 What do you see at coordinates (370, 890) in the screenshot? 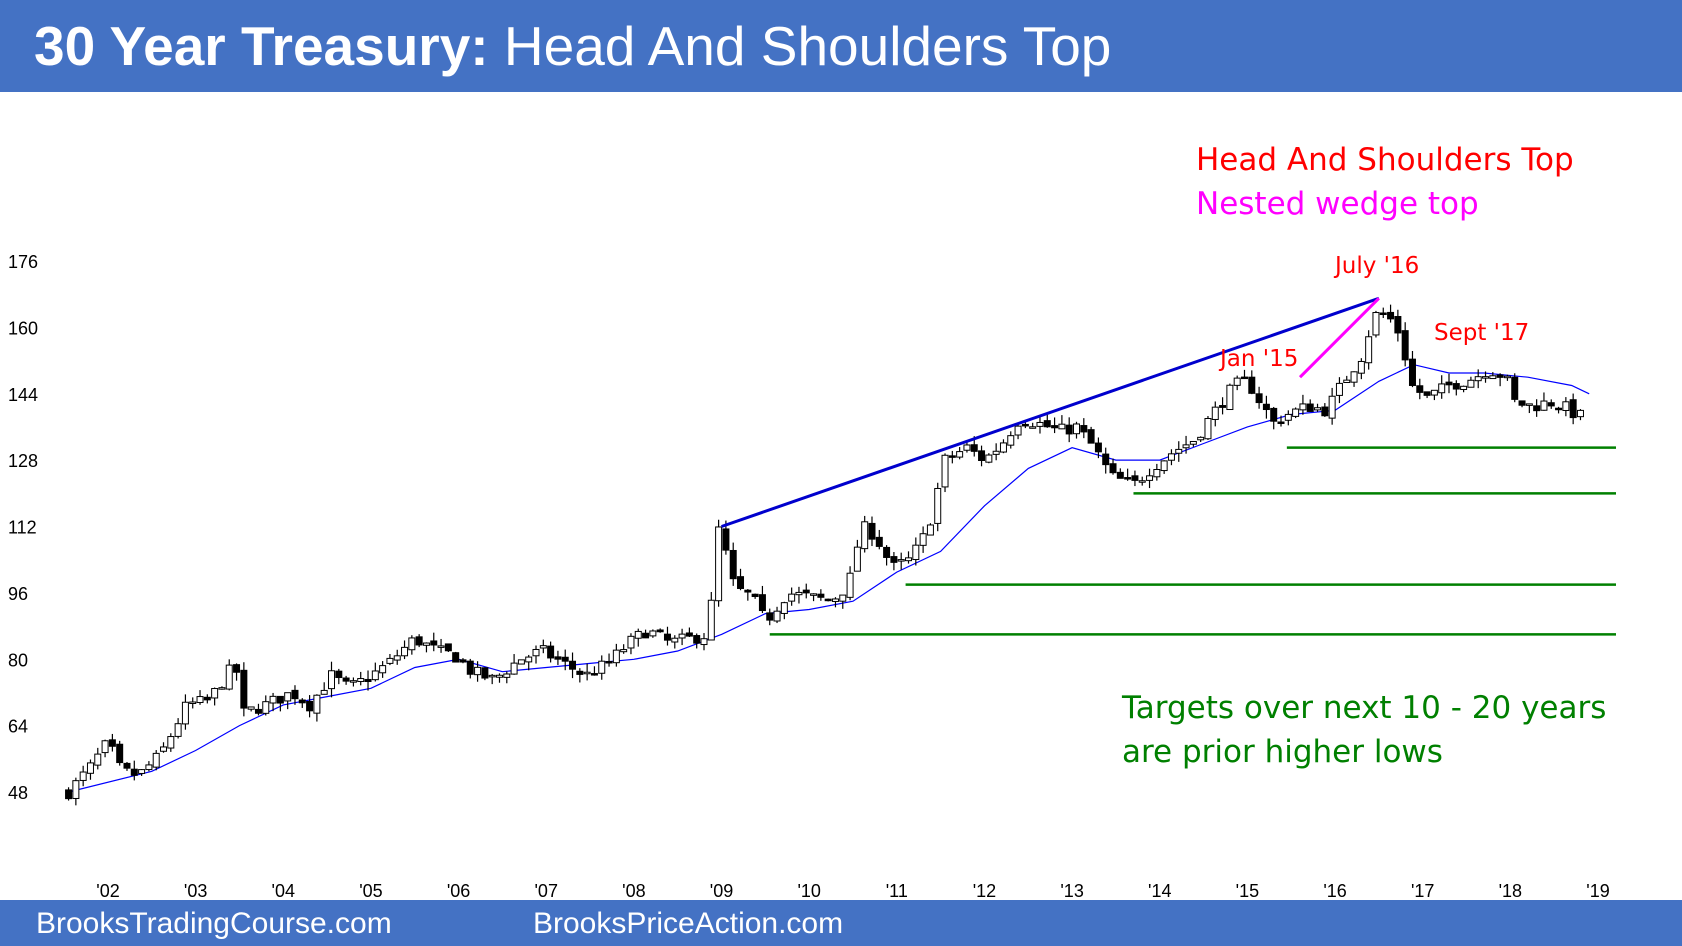
I see `x-tick-label: '05` at bounding box center [370, 890].